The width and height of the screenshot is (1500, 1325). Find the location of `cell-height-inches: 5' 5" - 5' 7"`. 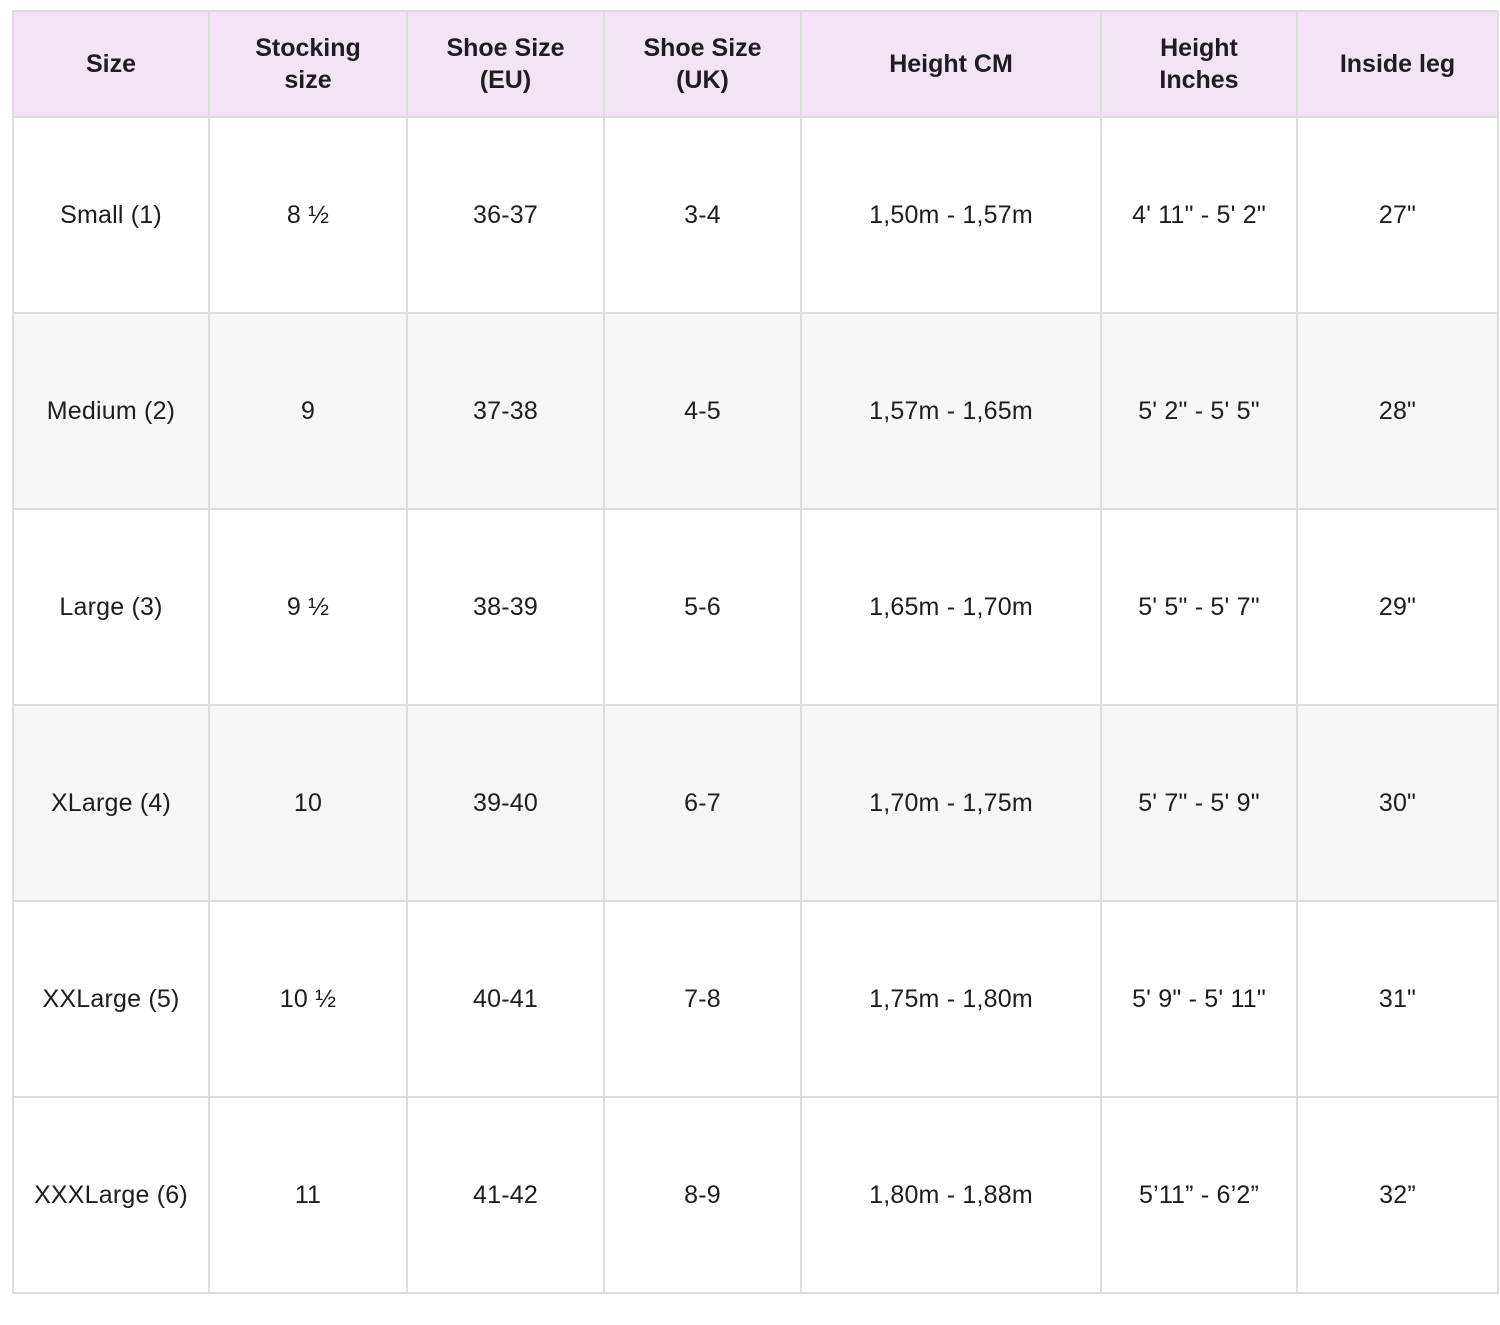

cell-height-inches: 5' 5" - 5' 7" is located at coordinates (1199, 607).